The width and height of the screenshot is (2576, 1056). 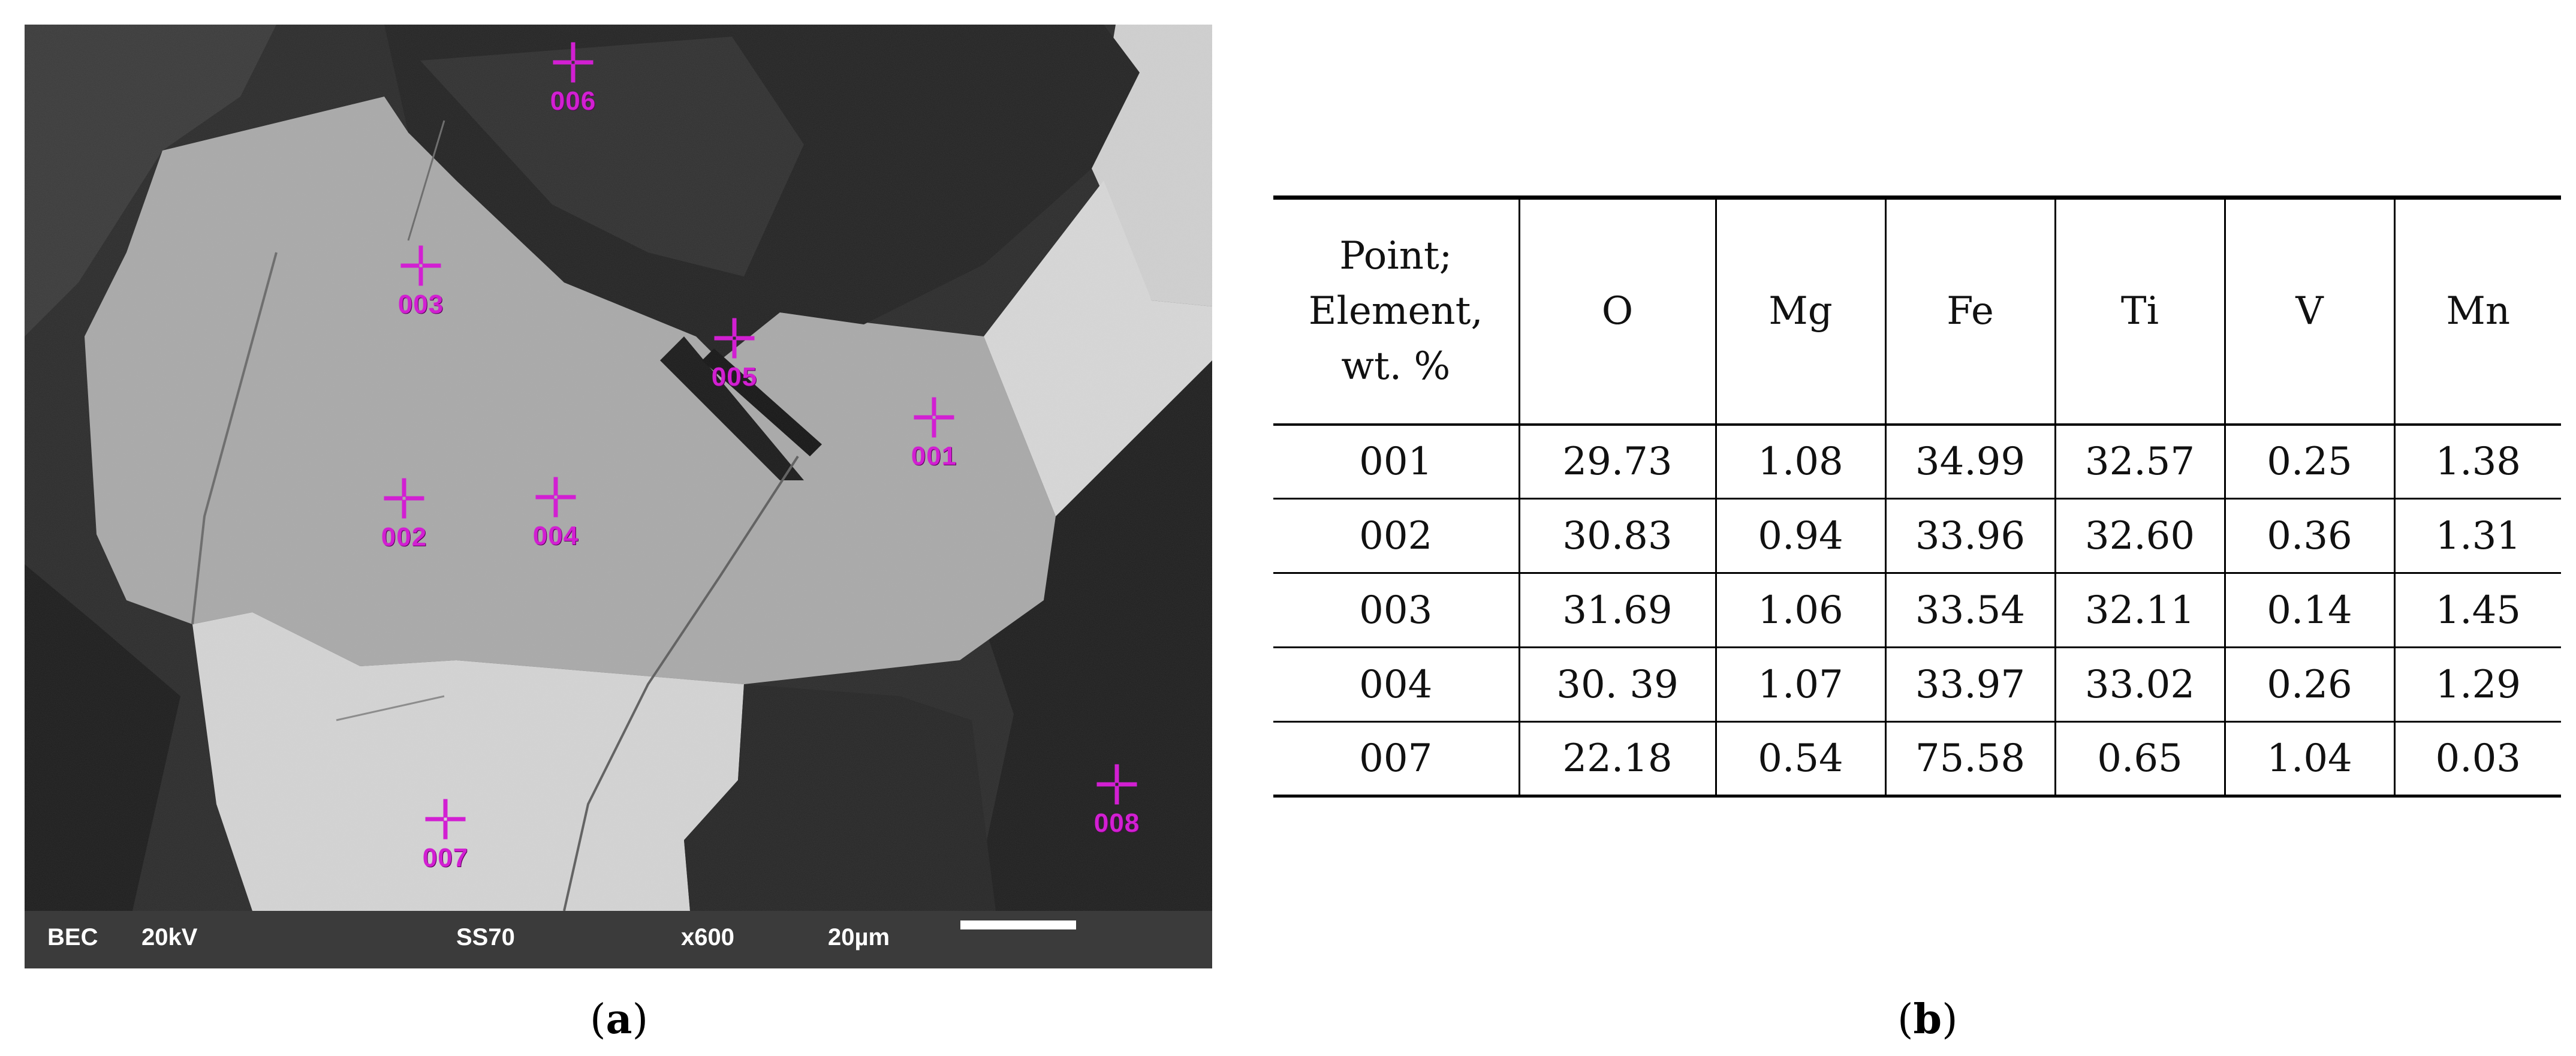 What do you see at coordinates (1800, 536) in the screenshot?
I see `table-cell: 0.94` at bounding box center [1800, 536].